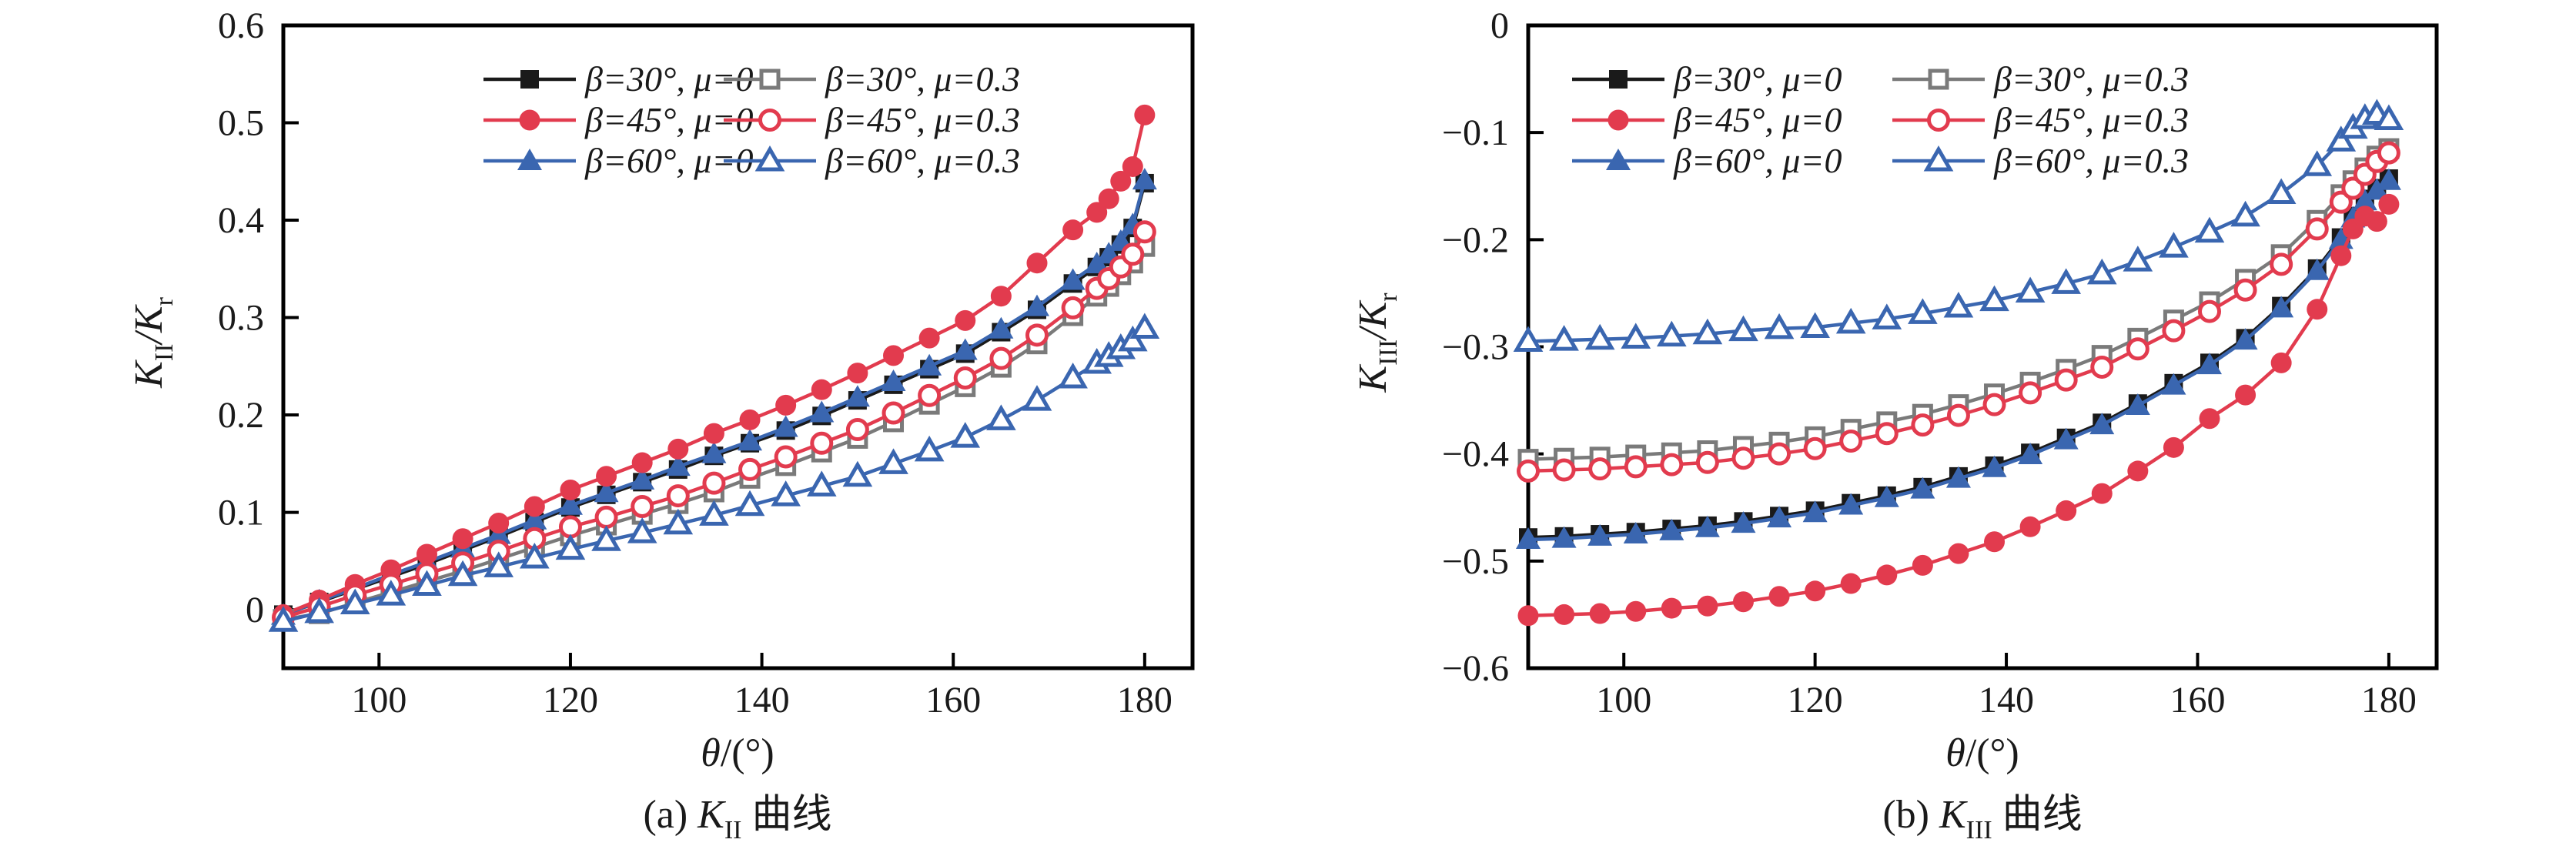 This screenshot has height=856, width=2576. I want to click on y-tick-label: 0.4, so click(241, 220).